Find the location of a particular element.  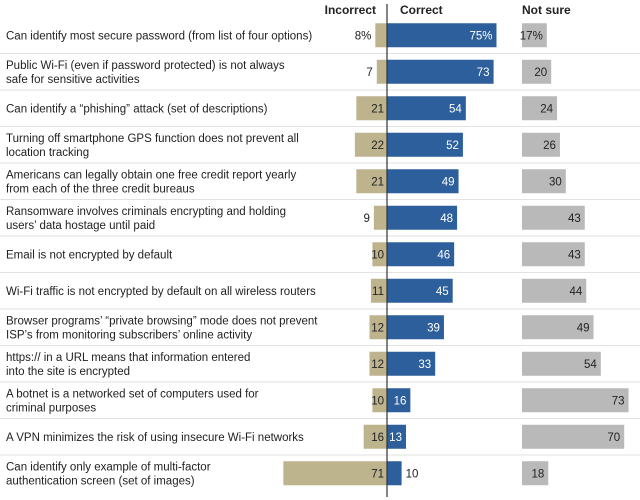

not-sure-value-label: 20 is located at coordinates (540, 73).